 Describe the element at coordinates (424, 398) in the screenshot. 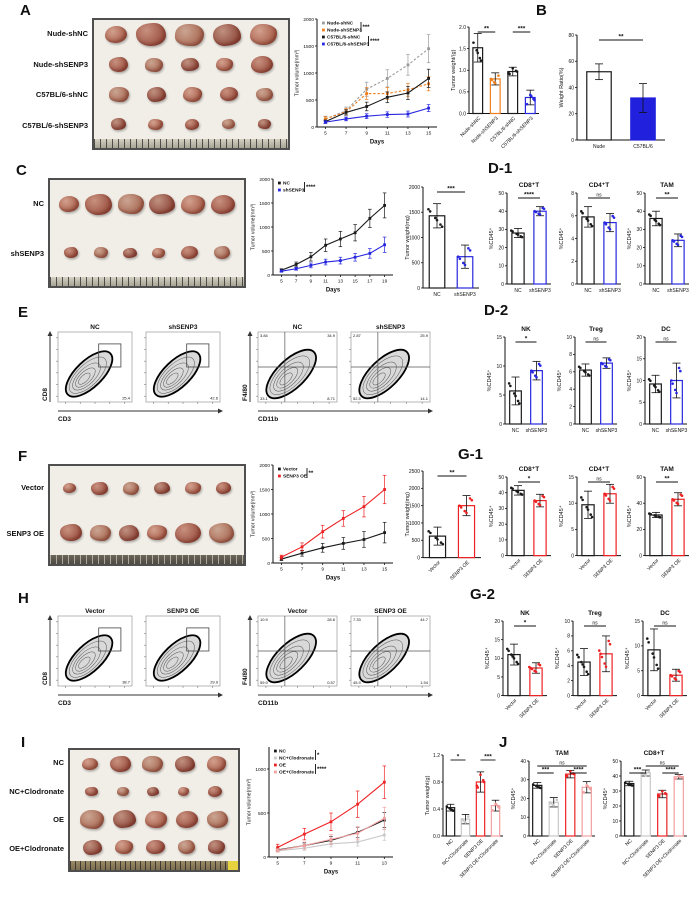

I see `quadrant-value: 14.1` at that location.